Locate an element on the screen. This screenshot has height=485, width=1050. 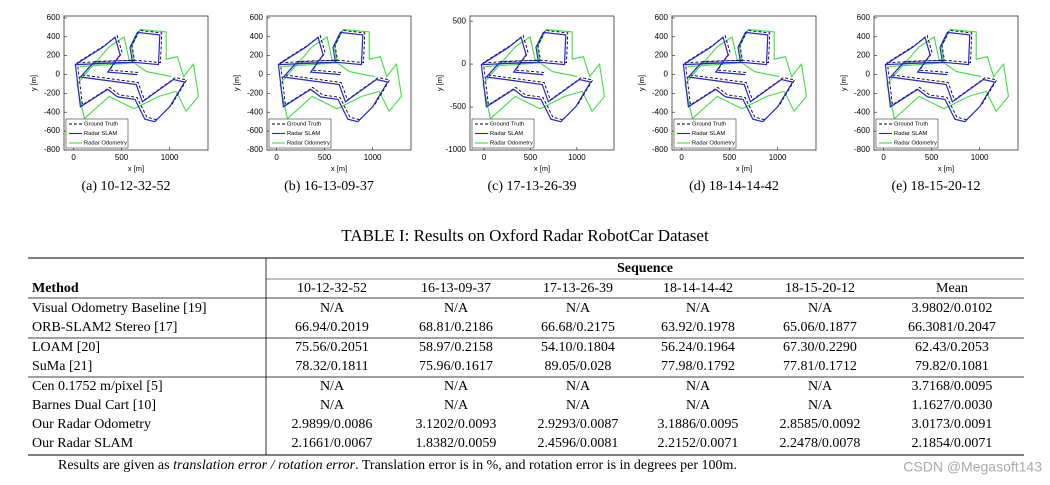
y-tick-label: -200 is located at coordinates (52, 92).